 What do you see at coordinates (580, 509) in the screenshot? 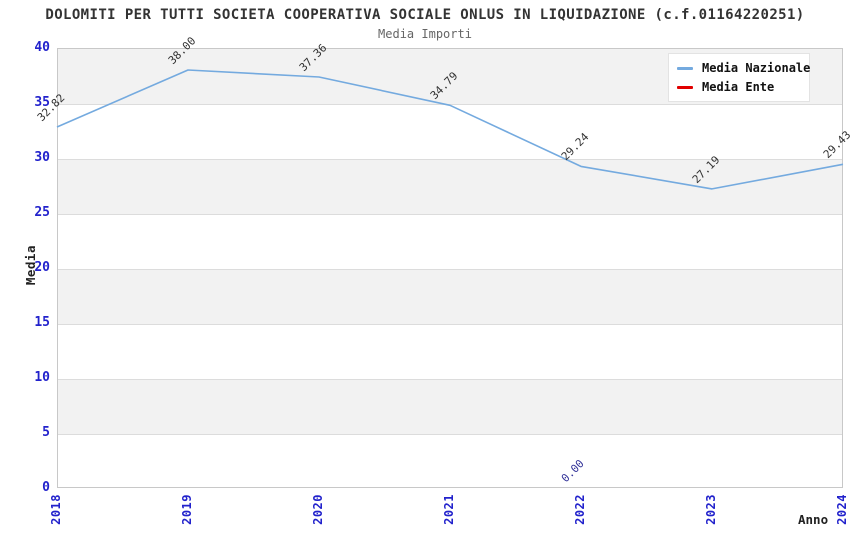
I see `x-tick-label: 2022` at bounding box center [580, 509].